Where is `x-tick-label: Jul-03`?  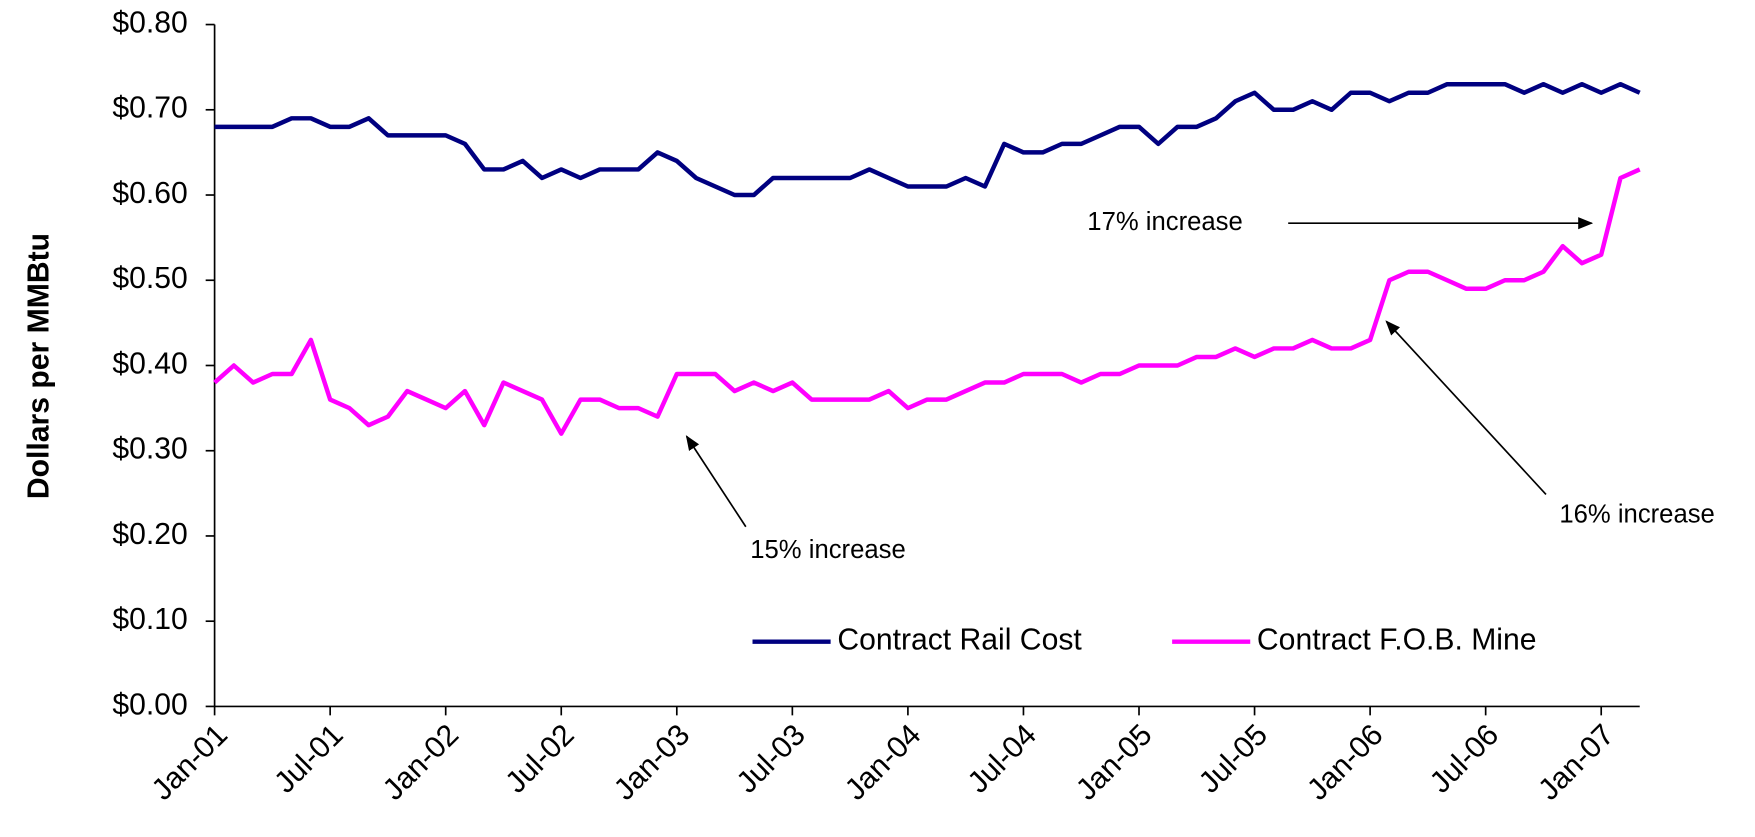
x-tick-label: Jul-03 is located at coordinates (770, 758).